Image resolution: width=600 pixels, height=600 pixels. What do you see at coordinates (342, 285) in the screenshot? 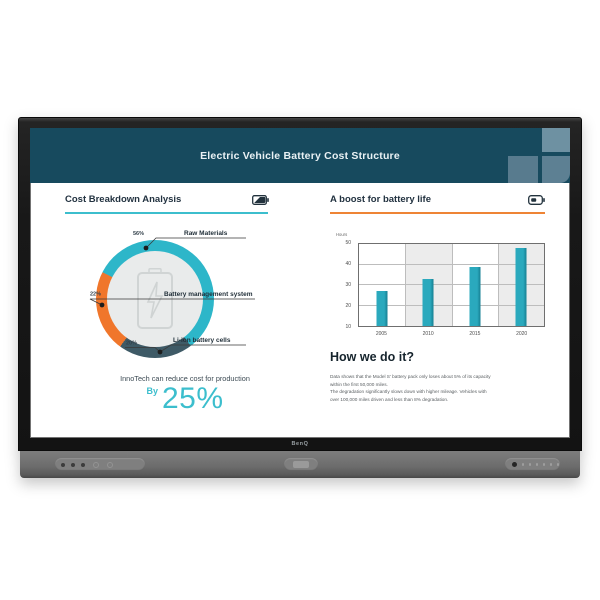
I see `y-axis: 50 40 30 20 10` at bounding box center [342, 285].